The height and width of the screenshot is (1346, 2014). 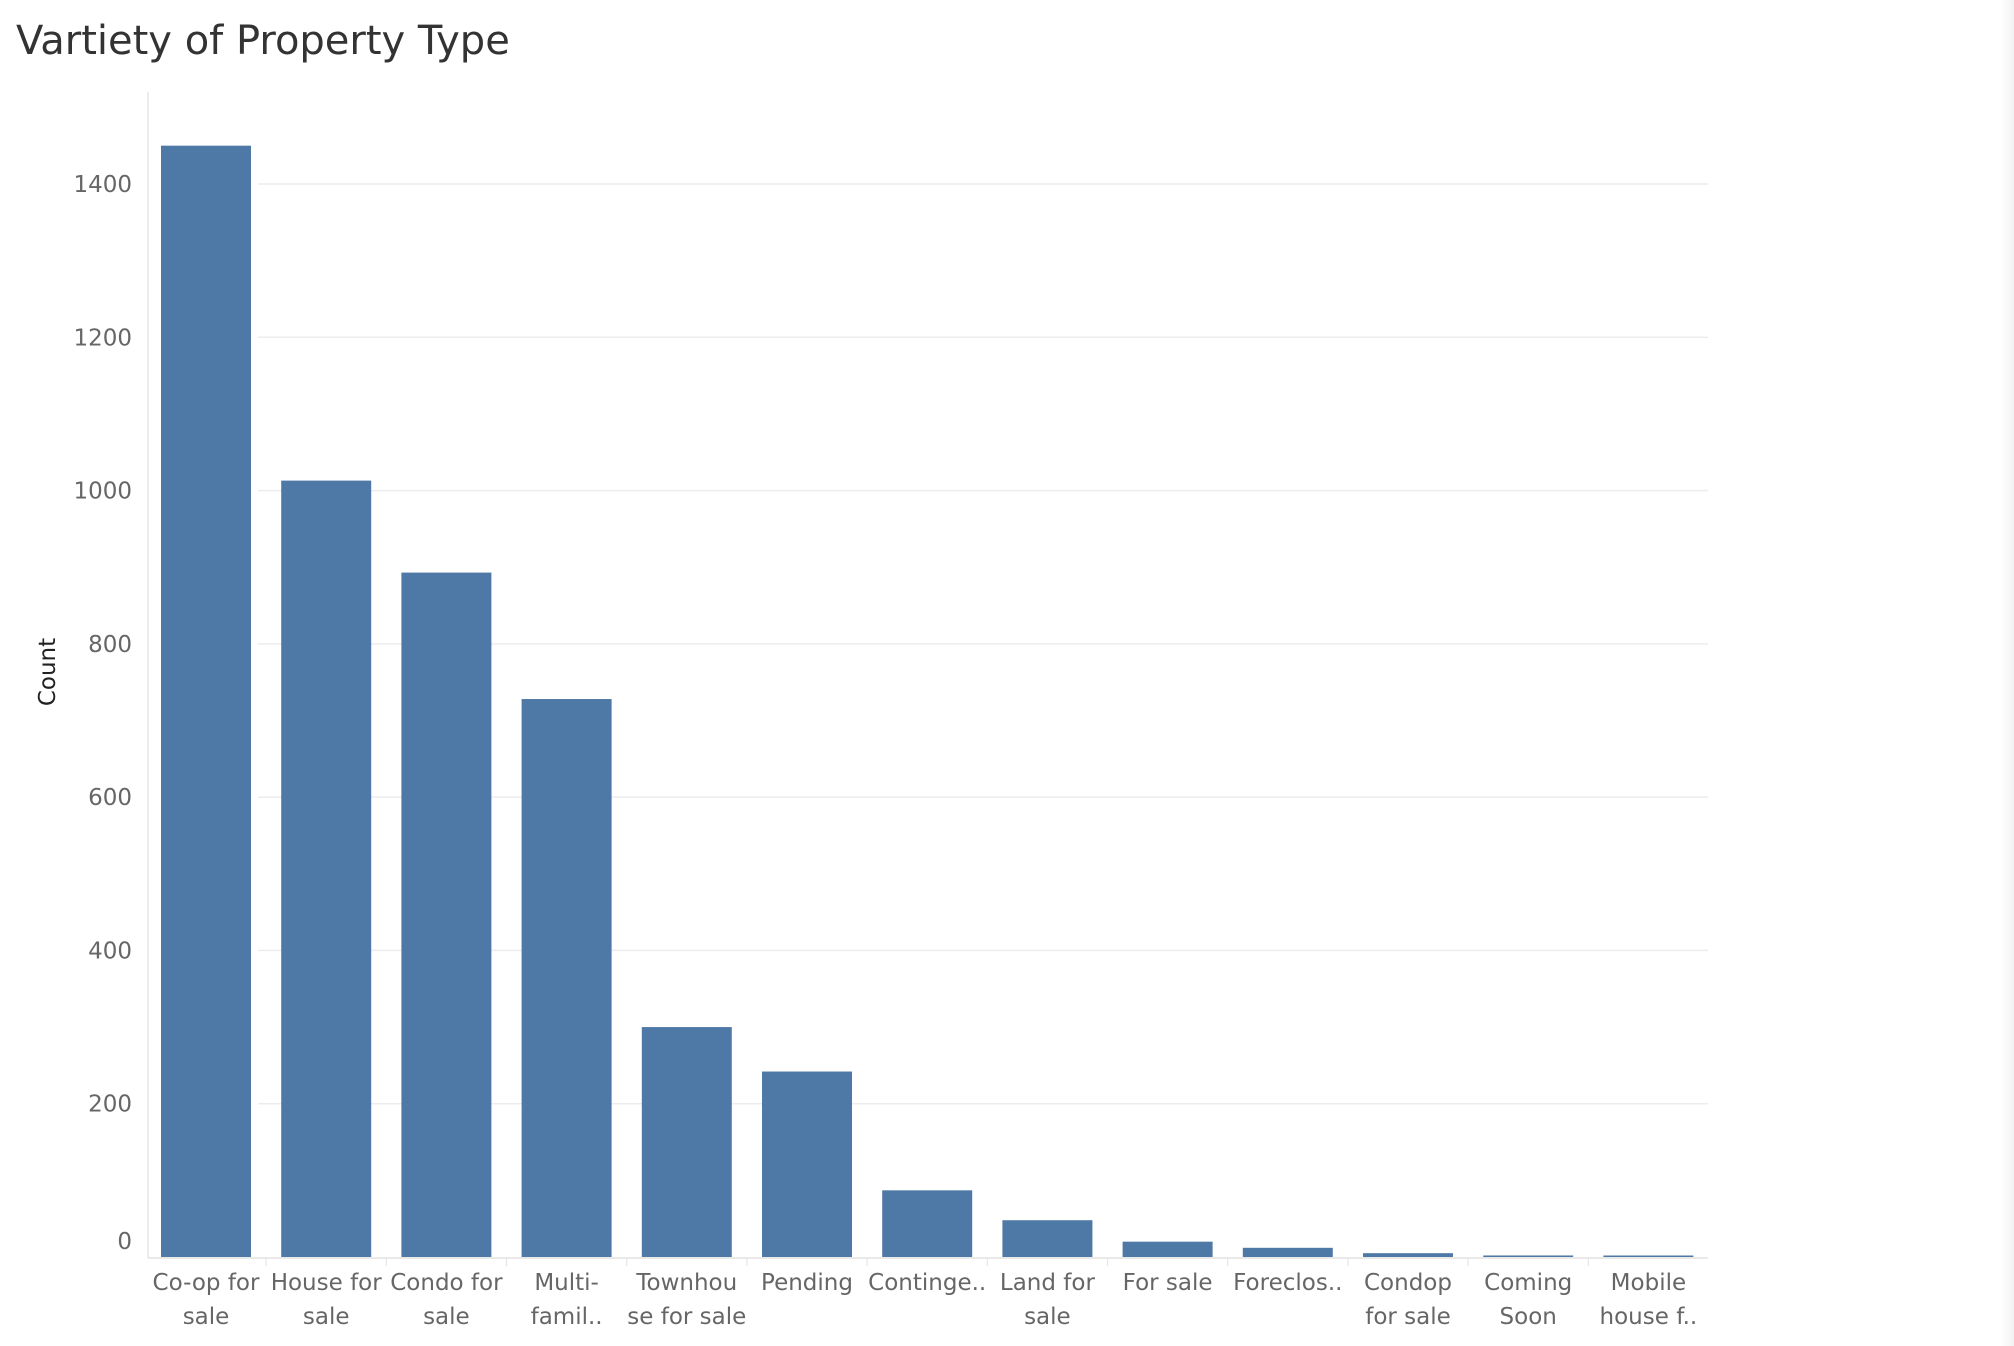 What do you see at coordinates (1048, 1283) in the screenshot?
I see `x-tick-label: Land for` at bounding box center [1048, 1283].